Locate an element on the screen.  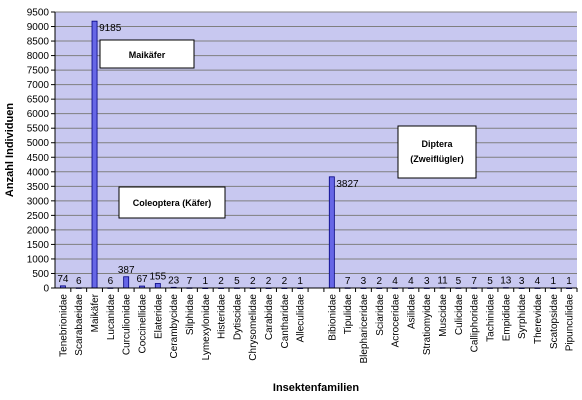
x-tick-label: Calliphoridae is located at coordinates (475, 323).